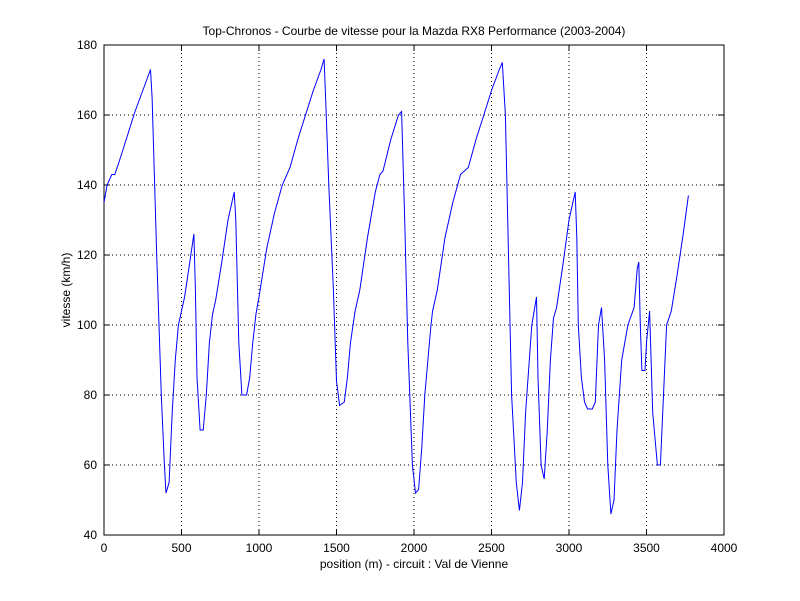 This screenshot has height=601, width=800. I want to click on x-tick-label: 3000, so click(569, 548).